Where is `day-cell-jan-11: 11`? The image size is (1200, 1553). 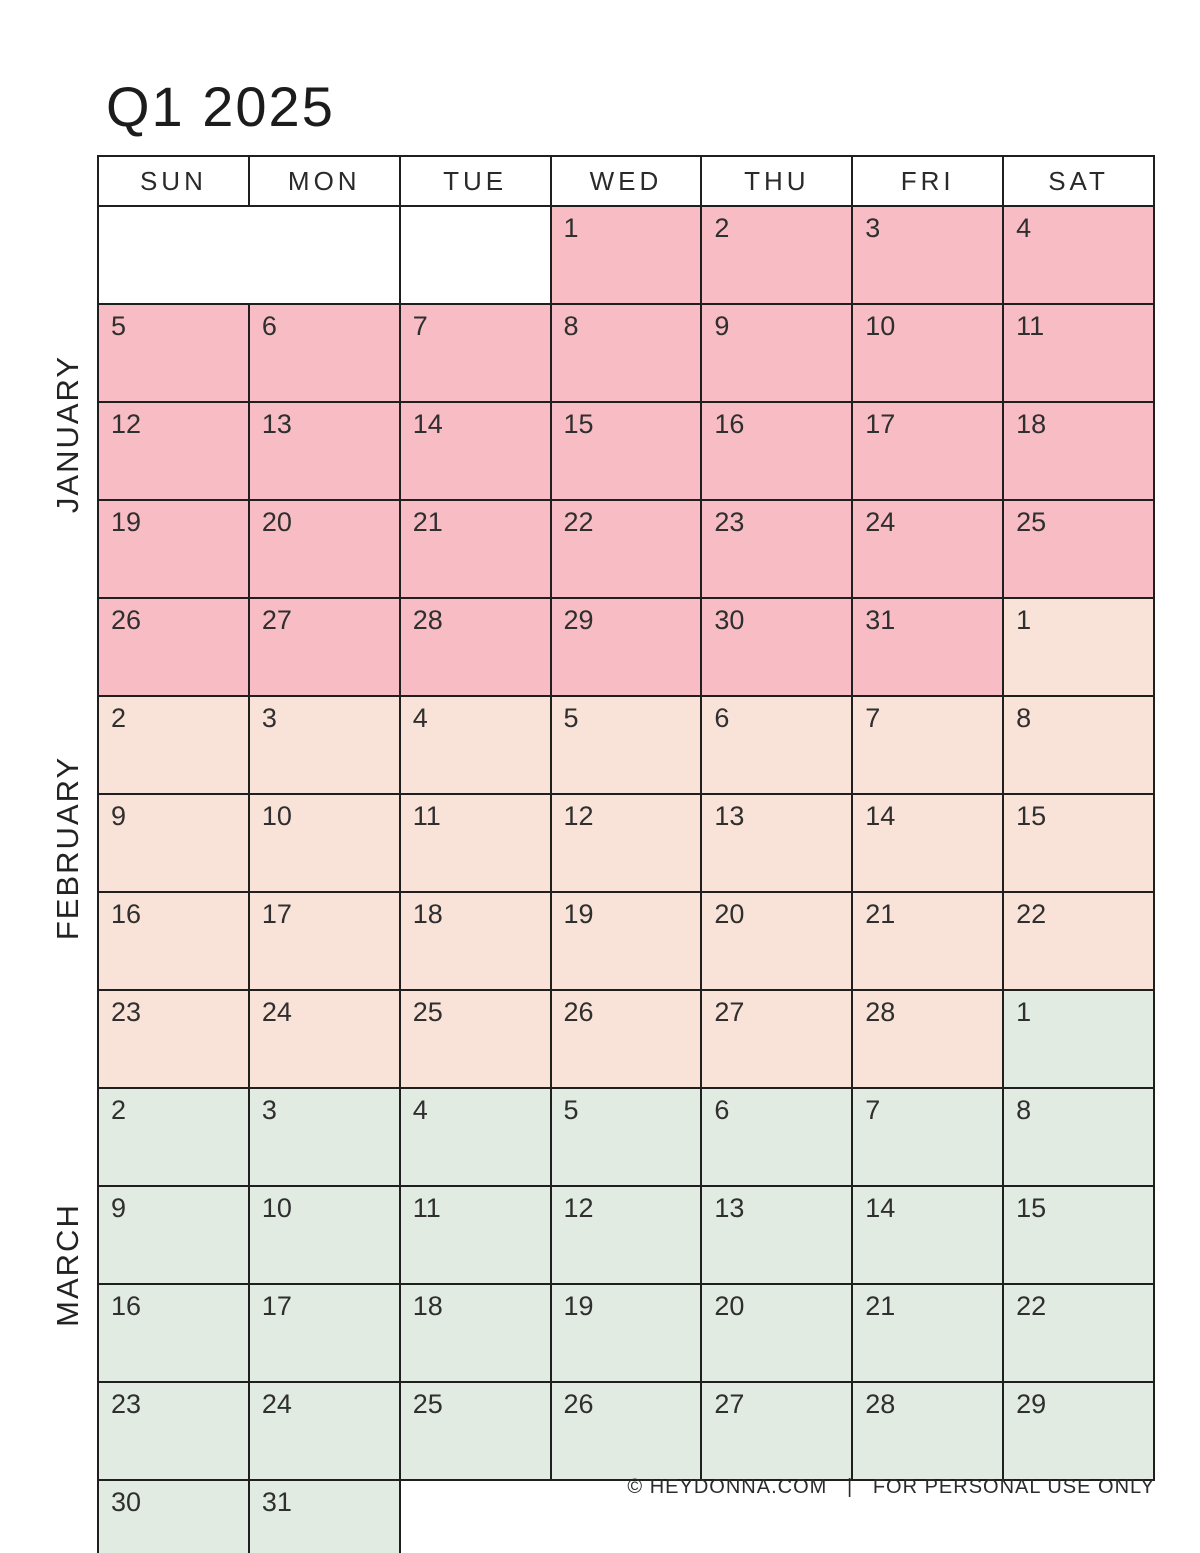
day-cell-jan-11: 11 is located at coordinates (1078, 353).